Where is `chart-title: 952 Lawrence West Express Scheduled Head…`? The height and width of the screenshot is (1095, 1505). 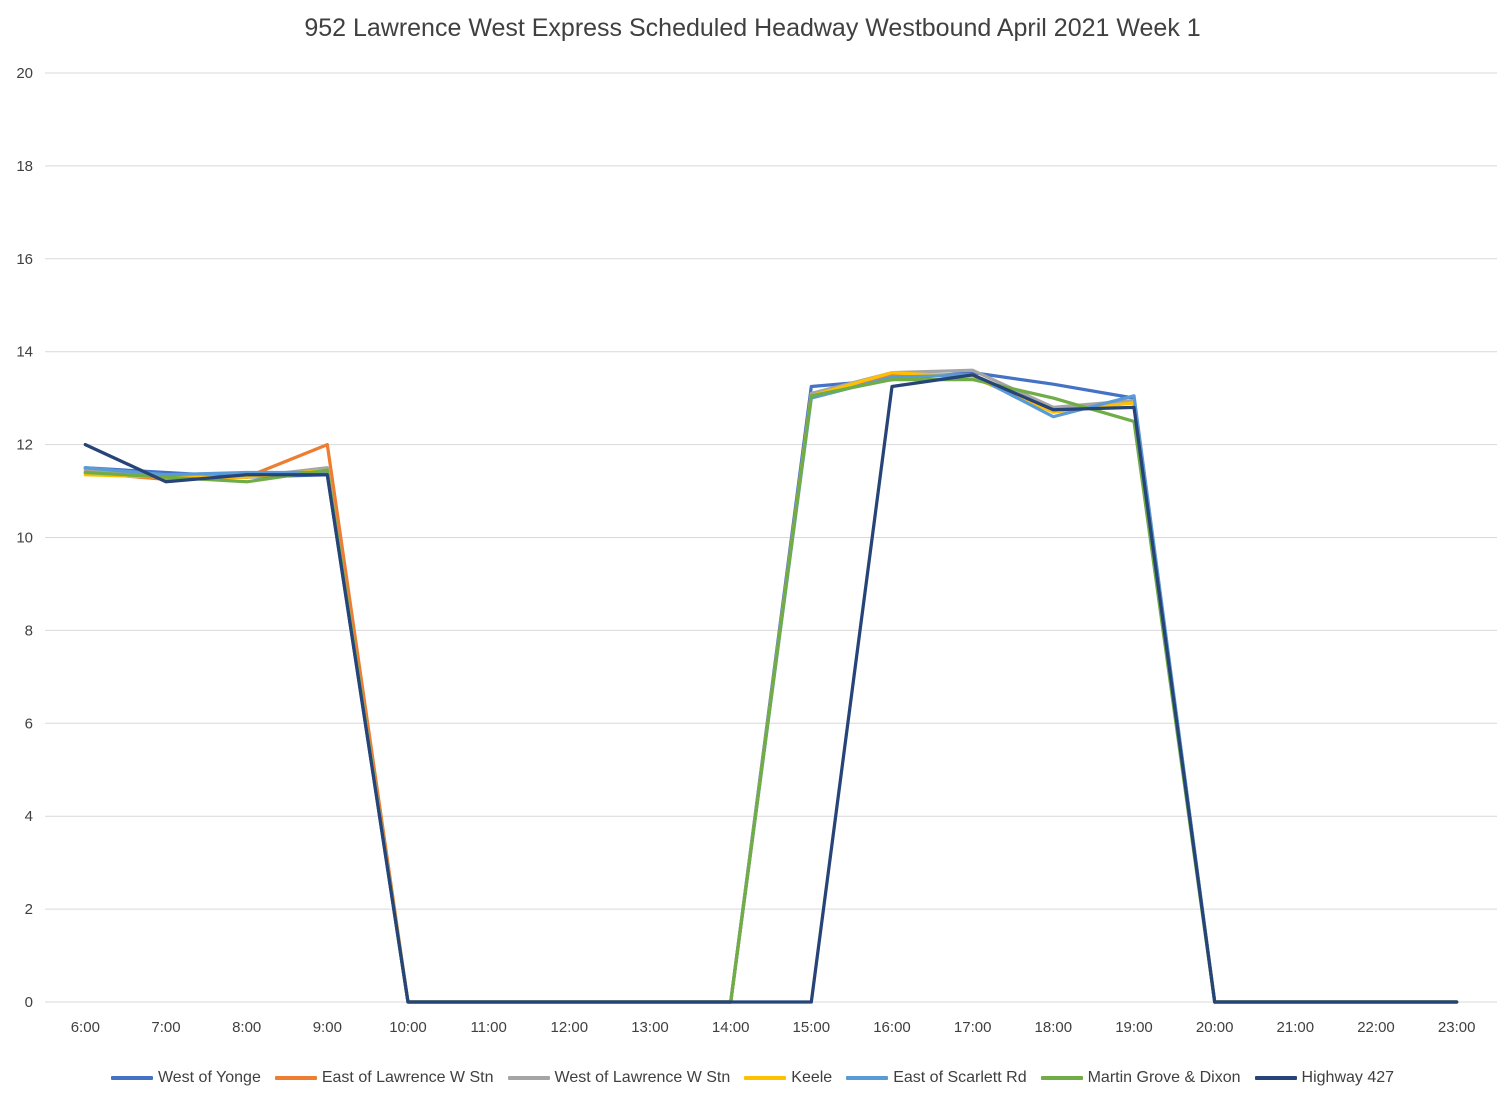
chart-title: 952 Lawrence West Express Scheduled Head… is located at coordinates (752, 28).